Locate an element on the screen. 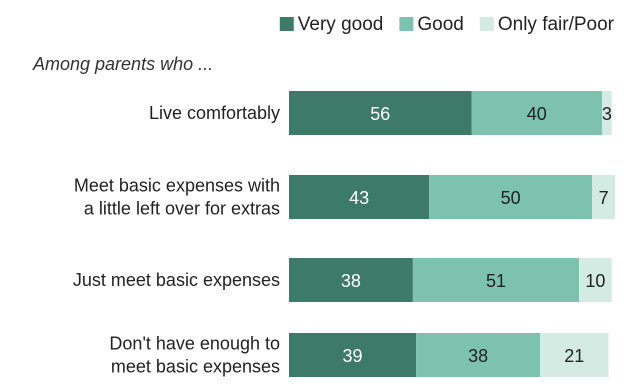  bar-value-label: 50 is located at coordinates (511, 198).